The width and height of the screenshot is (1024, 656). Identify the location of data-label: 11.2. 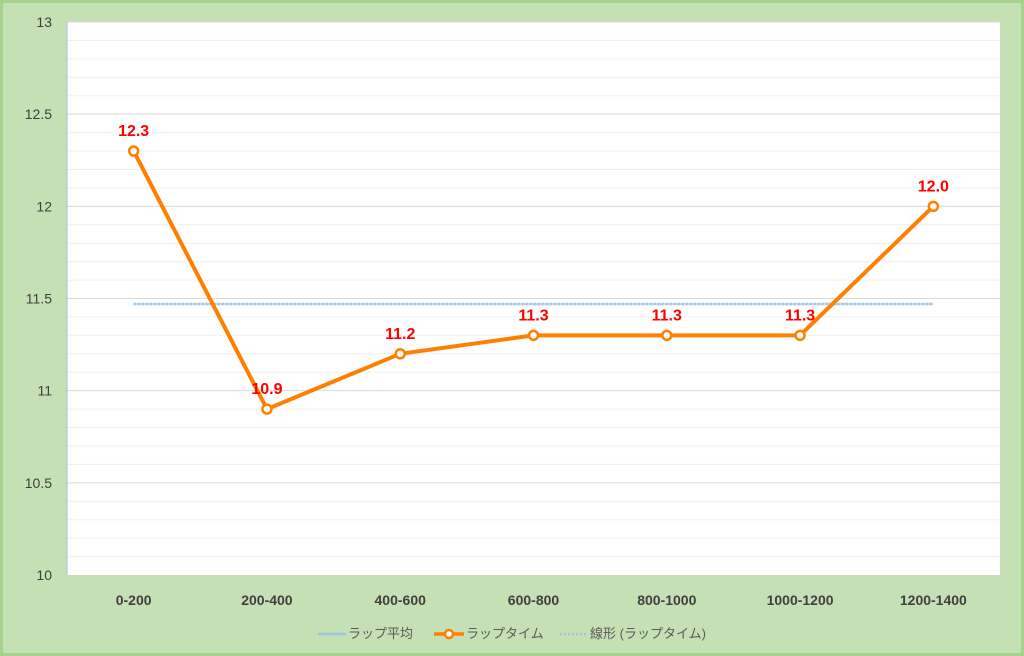
(400, 334).